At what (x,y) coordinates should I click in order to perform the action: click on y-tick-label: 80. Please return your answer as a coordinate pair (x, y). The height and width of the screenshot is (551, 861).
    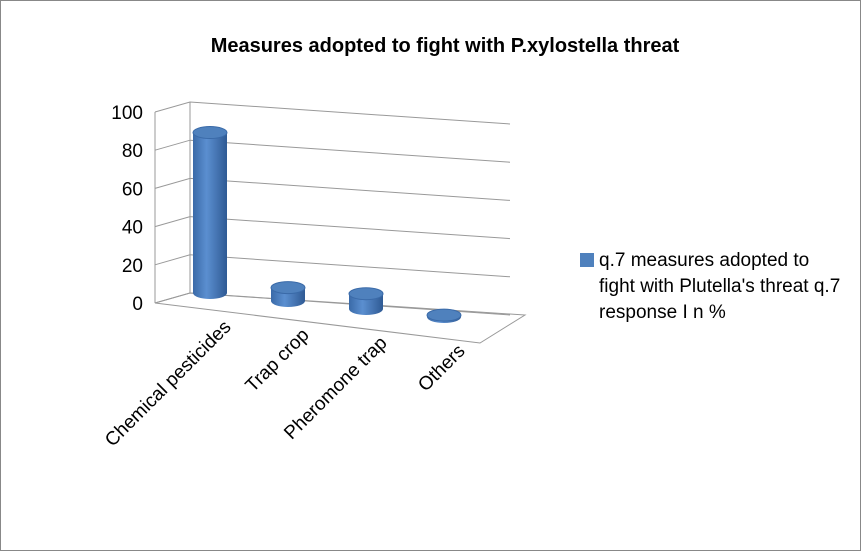
    Looking at the image, I should click on (132, 151).